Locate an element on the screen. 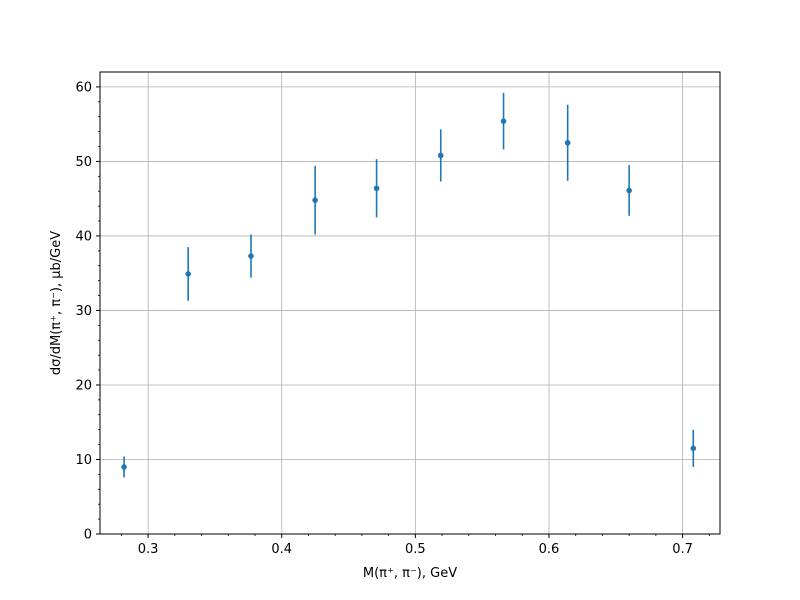 The width and height of the screenshot is (800, 600). x-axis-title: M(π⁺, π⁻), GeV is located at coordinates (410, 573).